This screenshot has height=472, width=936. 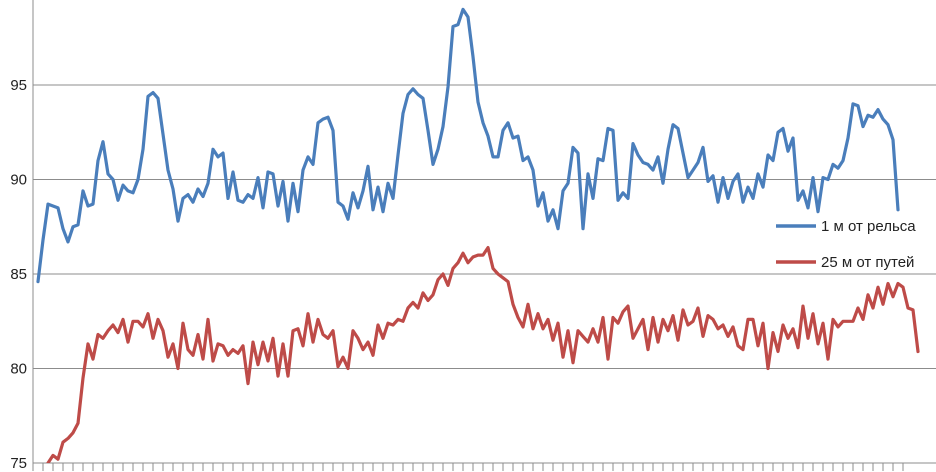 I want to click on y-tick-label: 75, so click(x=18, y=463).